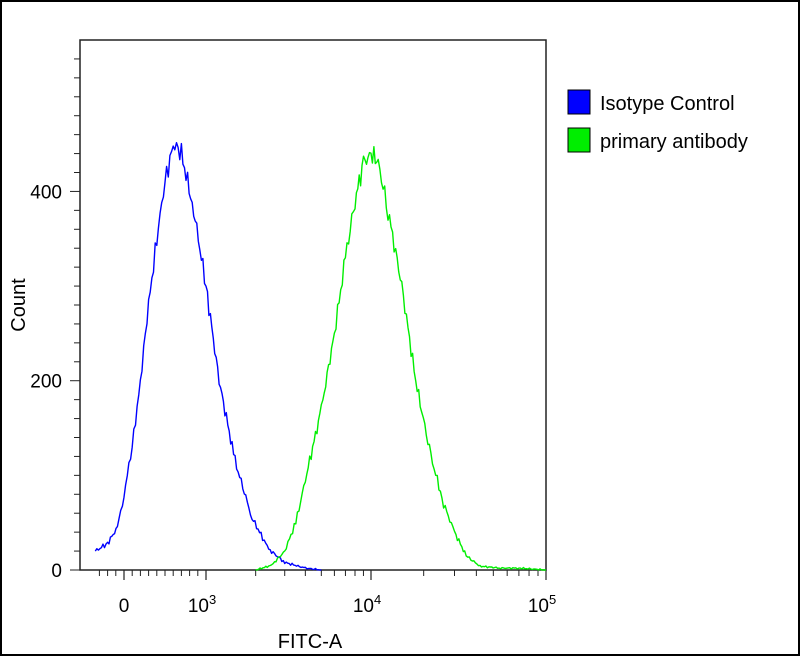  I want to click on y-tick-label: 0, so click(56, 571).